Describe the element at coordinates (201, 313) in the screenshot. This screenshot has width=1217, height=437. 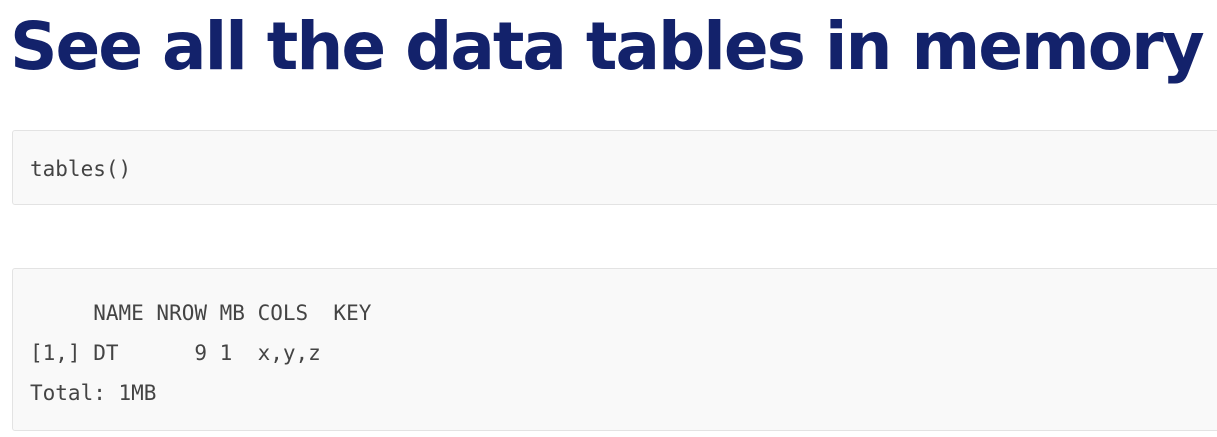
I see `output-header-line: NAME NROW MB COLS KEY` at that location.